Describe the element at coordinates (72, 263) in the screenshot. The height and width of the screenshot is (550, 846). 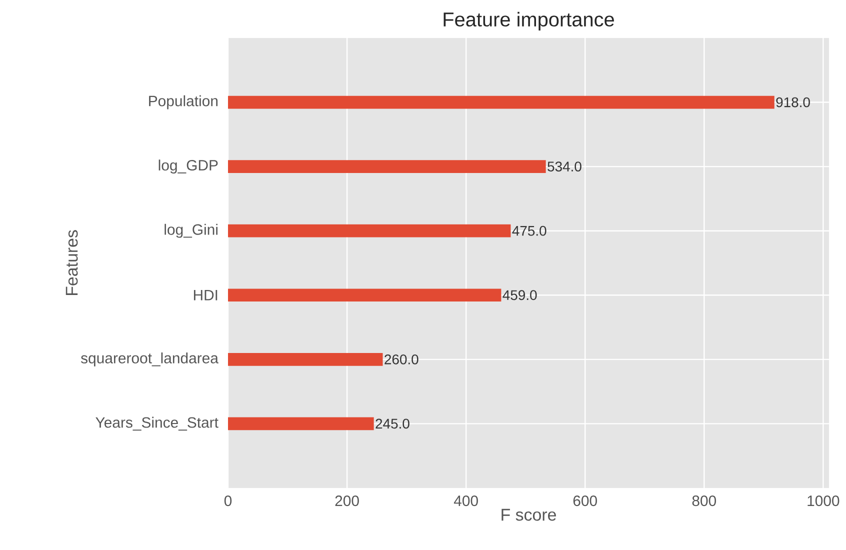
I see `y-axis-title: Features` at that location.